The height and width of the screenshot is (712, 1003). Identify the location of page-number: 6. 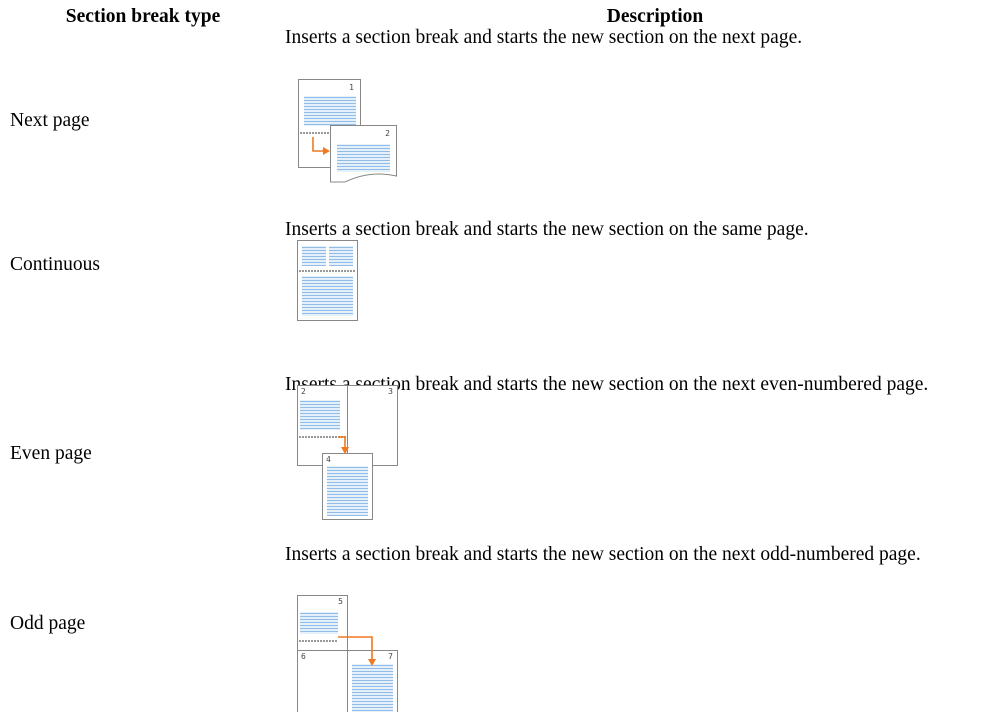
(303, 656).